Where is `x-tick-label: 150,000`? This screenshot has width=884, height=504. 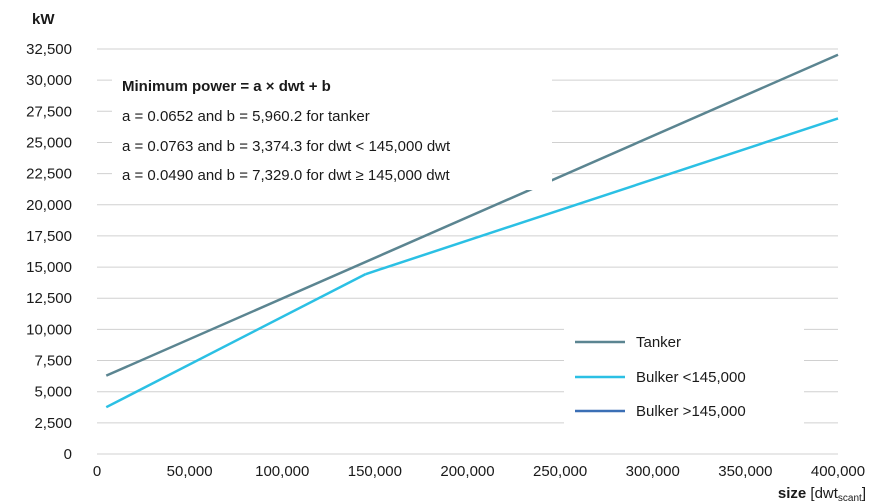 x-tick-label: 150,000 is located at coordinates (375, 471).